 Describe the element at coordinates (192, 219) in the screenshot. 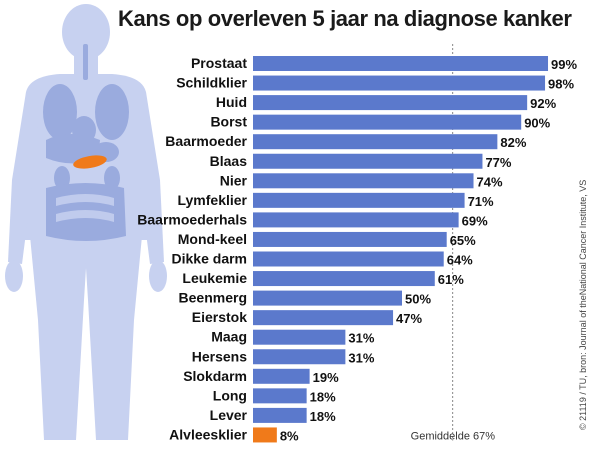

I see `category-label: Baarmoederhals` at that location.